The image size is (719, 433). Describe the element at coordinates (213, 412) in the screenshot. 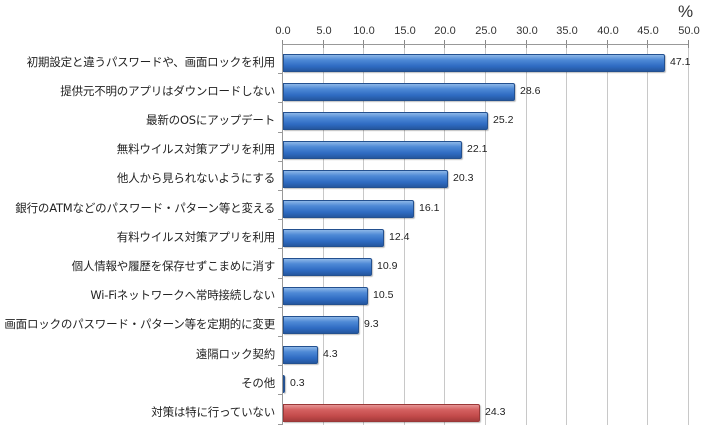

I see `category-label: 対策は特に行っていない` at that location.